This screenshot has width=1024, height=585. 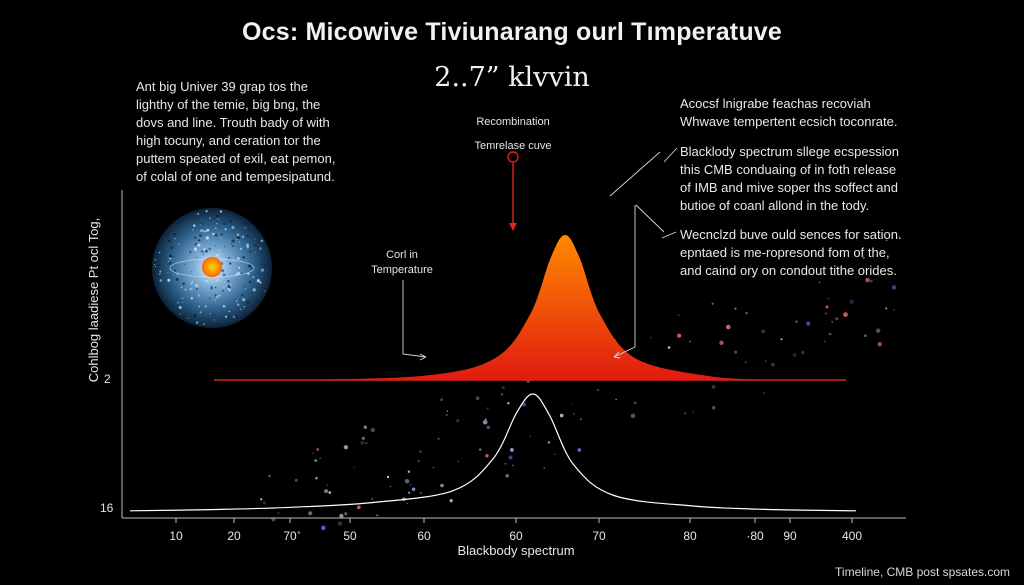 What do you see at coordinates (234, 536) in the screenshot?
I see `x-tick-label: 20` at bounding box center [234, 536].